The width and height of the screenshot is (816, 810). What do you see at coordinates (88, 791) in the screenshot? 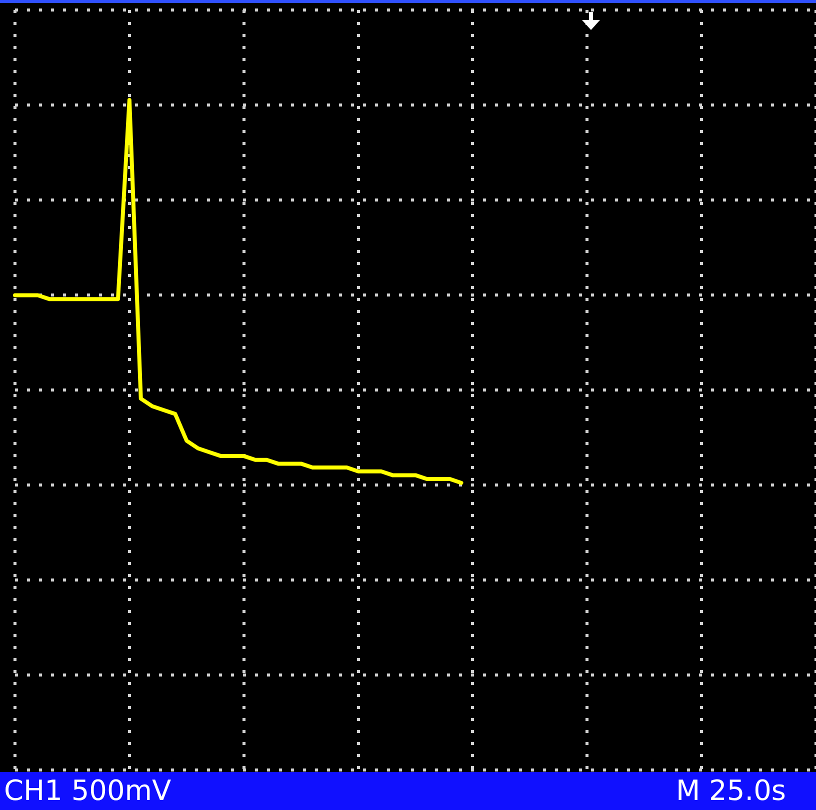
I see `text: CH1 500mV` at bounding box center [88, 791].